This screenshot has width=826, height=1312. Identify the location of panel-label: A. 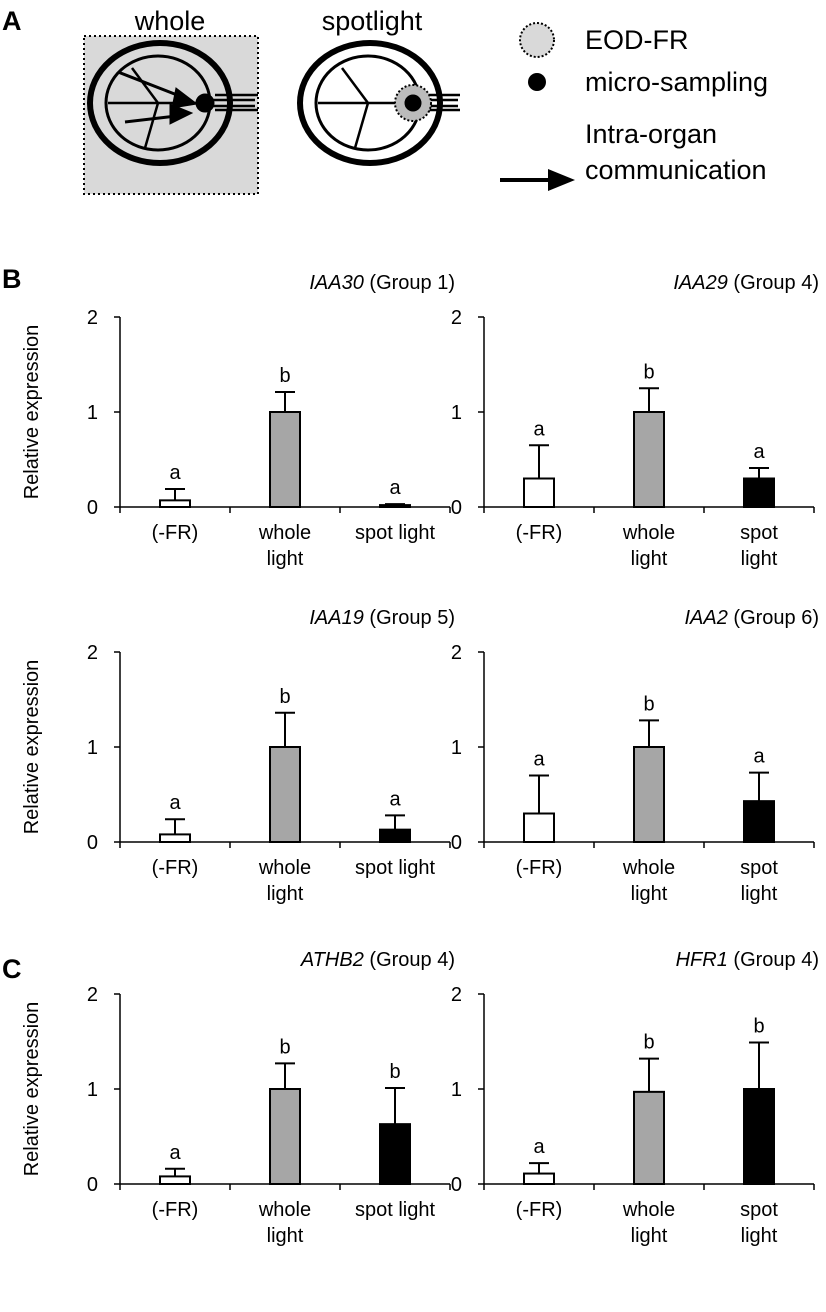
(12, 21).